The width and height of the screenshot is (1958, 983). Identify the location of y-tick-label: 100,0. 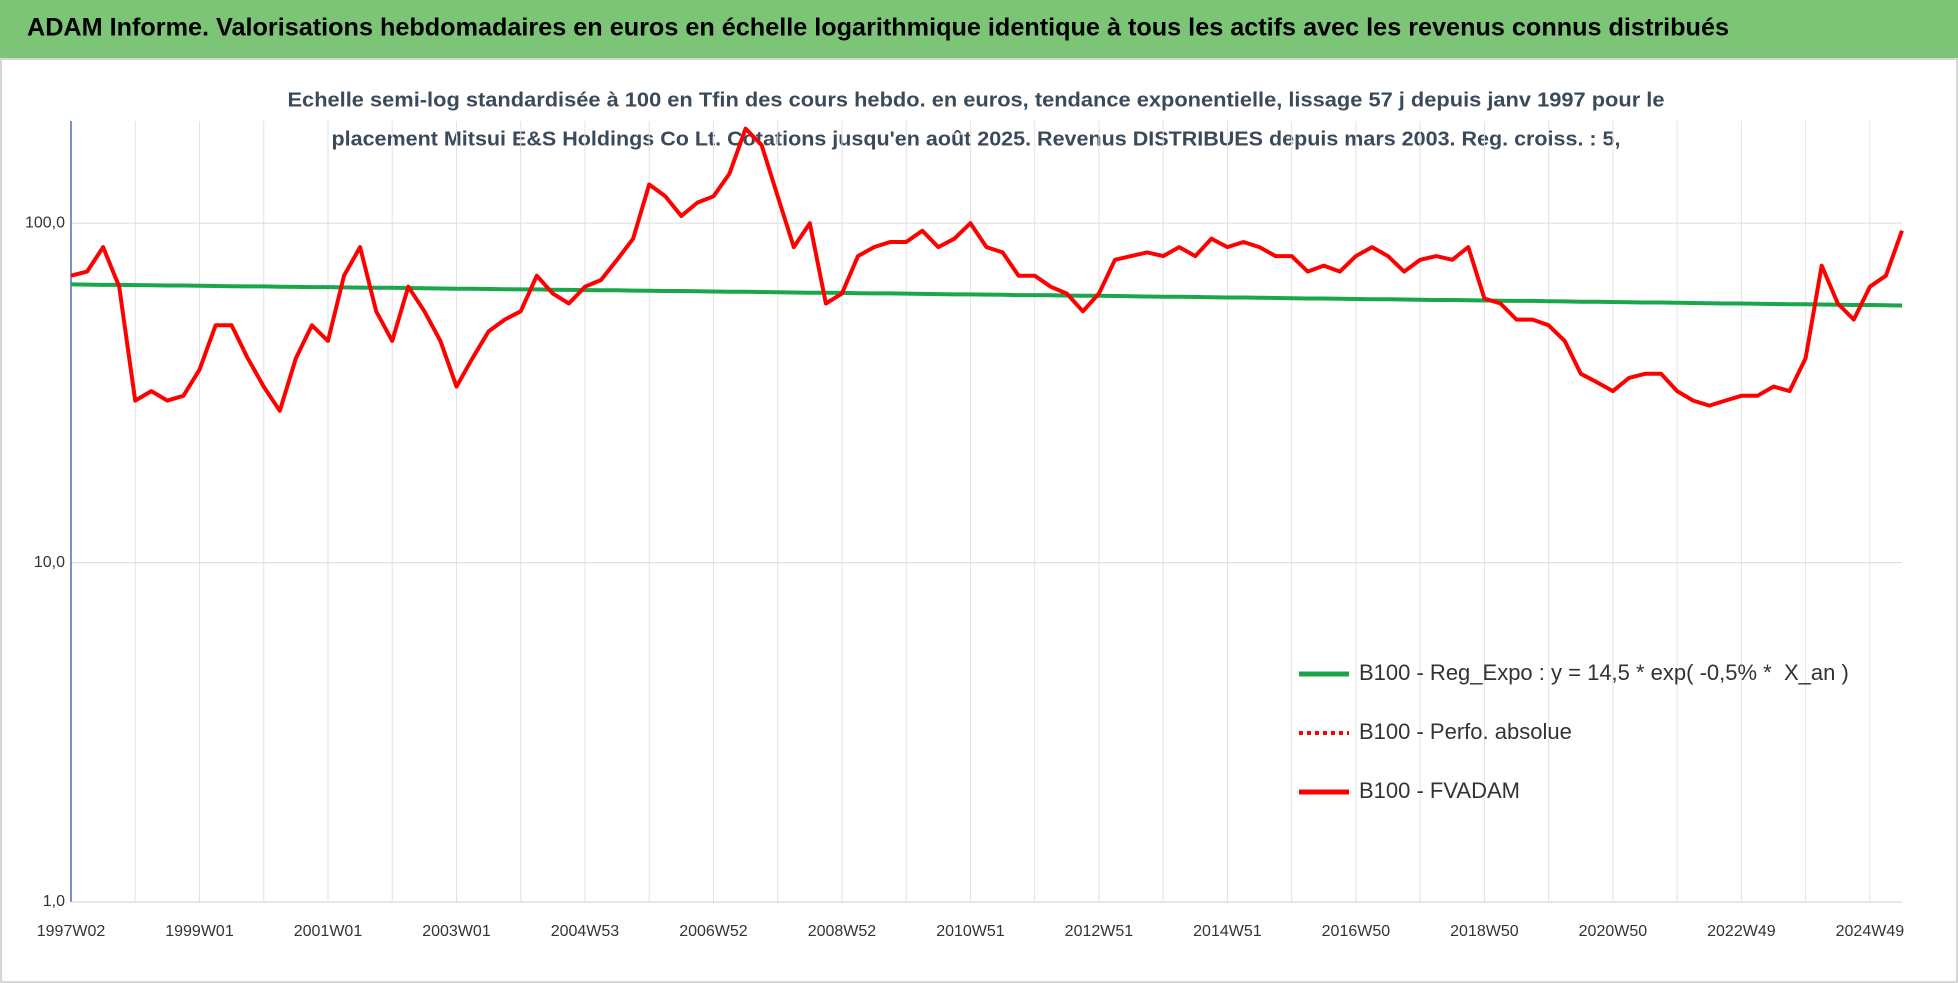
(45, 222).